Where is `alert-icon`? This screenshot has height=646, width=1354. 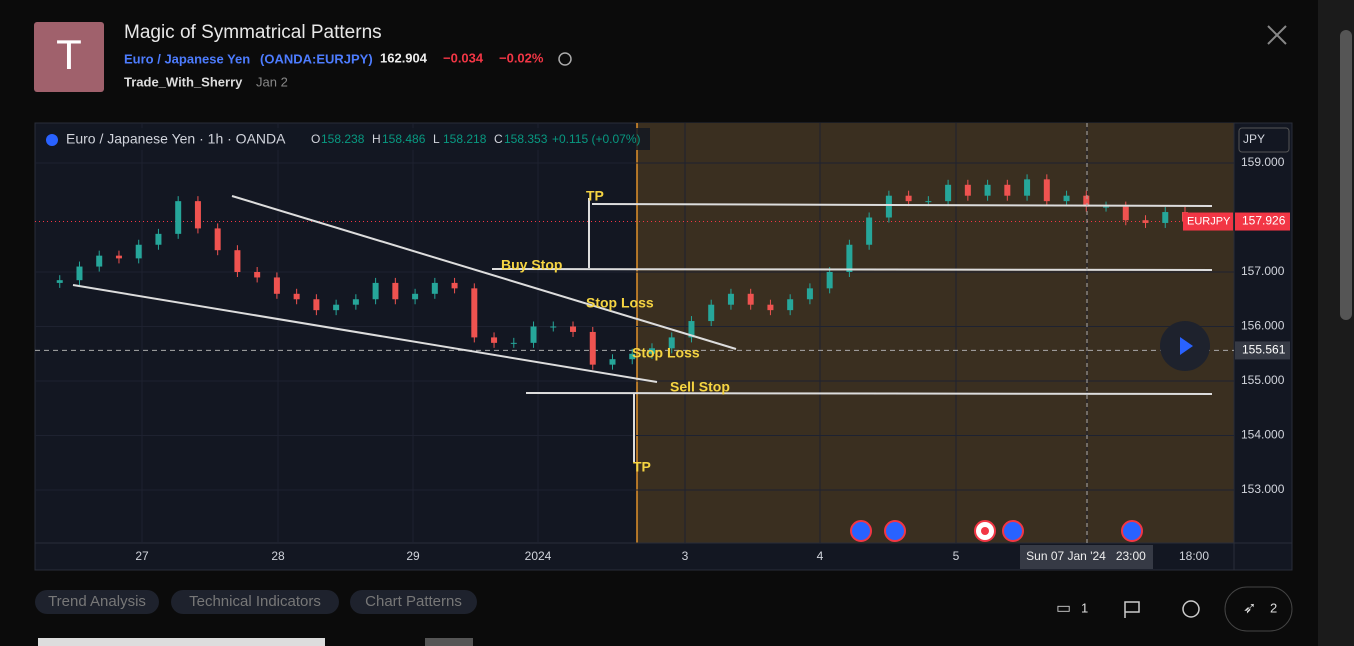 alert-icon is located at coordinates (565, 59).